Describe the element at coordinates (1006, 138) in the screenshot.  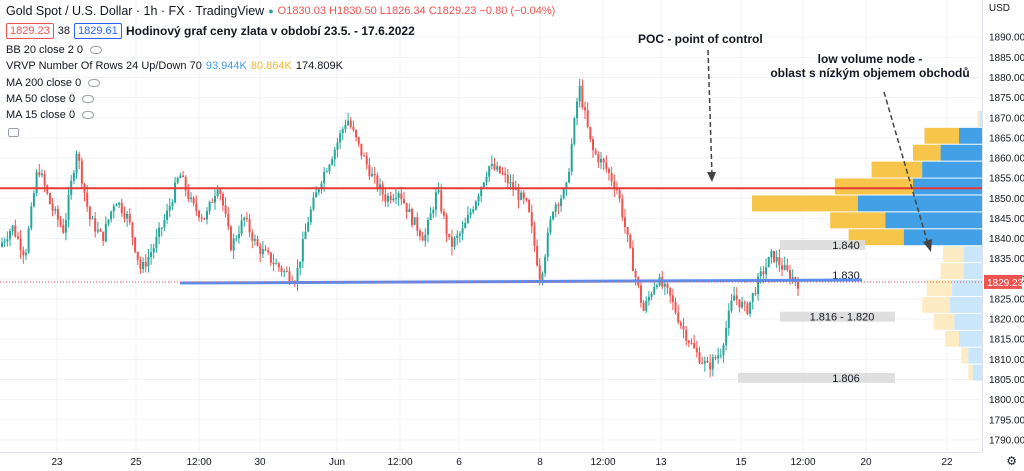
I see `price-tick-label: 1865.00` at that location.